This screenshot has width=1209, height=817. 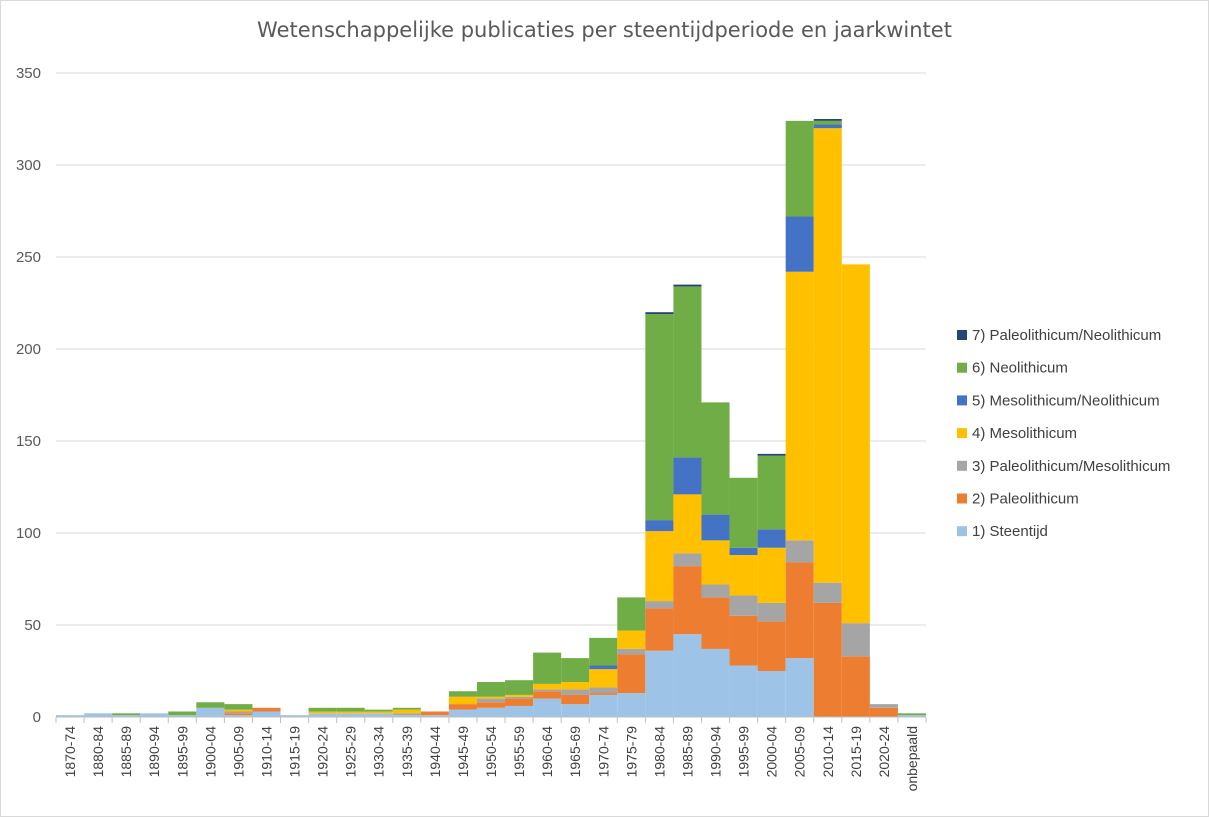 What do you see at coordinates (28, 533) in the screenshot?
I see `y-tick-label: 100` at bounding box center [28, 533].